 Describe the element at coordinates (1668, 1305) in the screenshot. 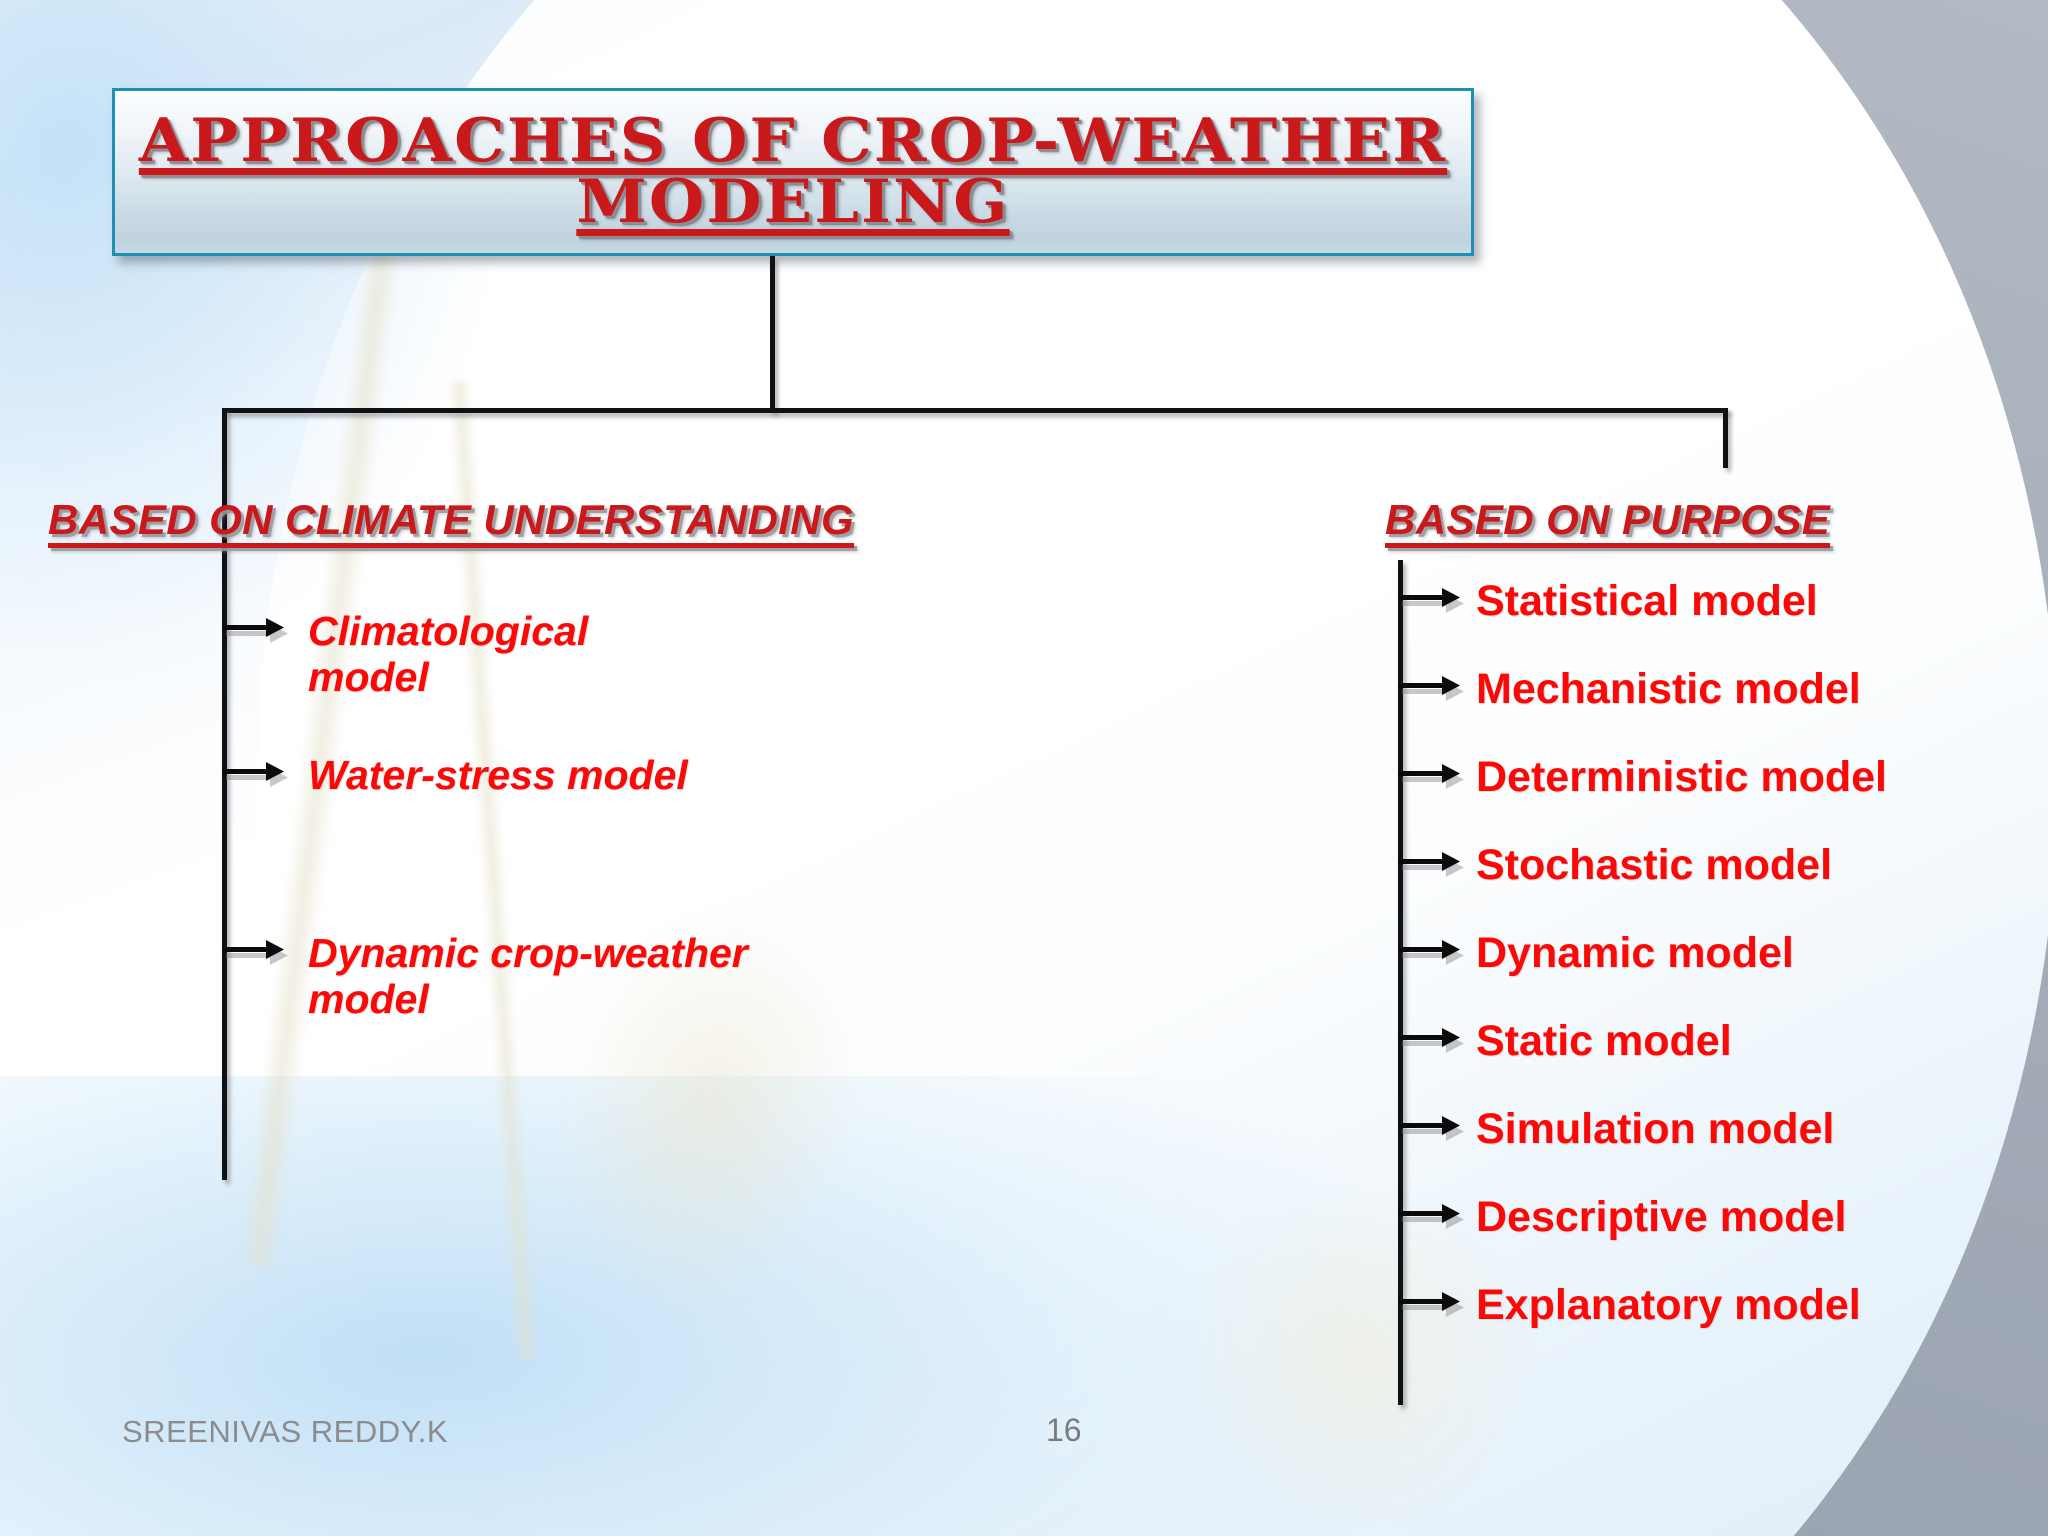

I see `list-item-label: Explanatory model` at that location.